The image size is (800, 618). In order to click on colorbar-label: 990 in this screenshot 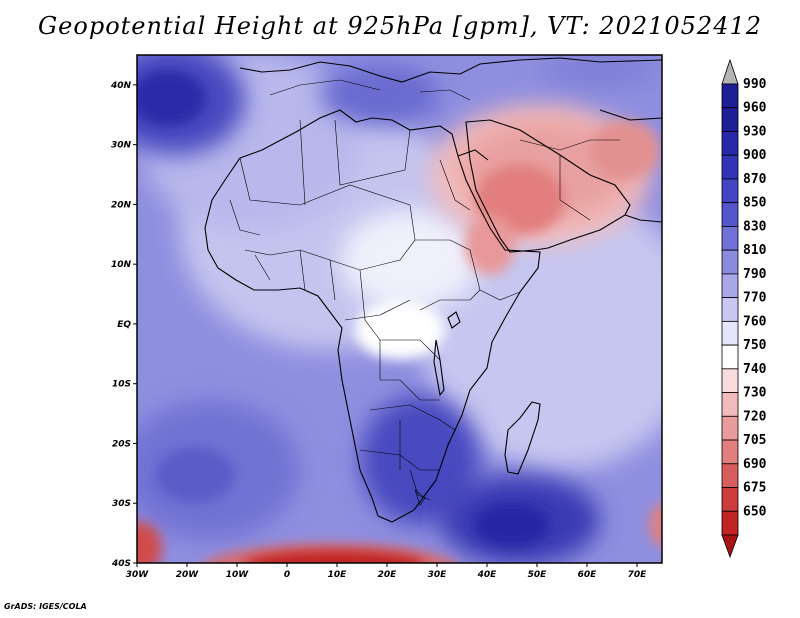, I will do `click(755, 84)`.